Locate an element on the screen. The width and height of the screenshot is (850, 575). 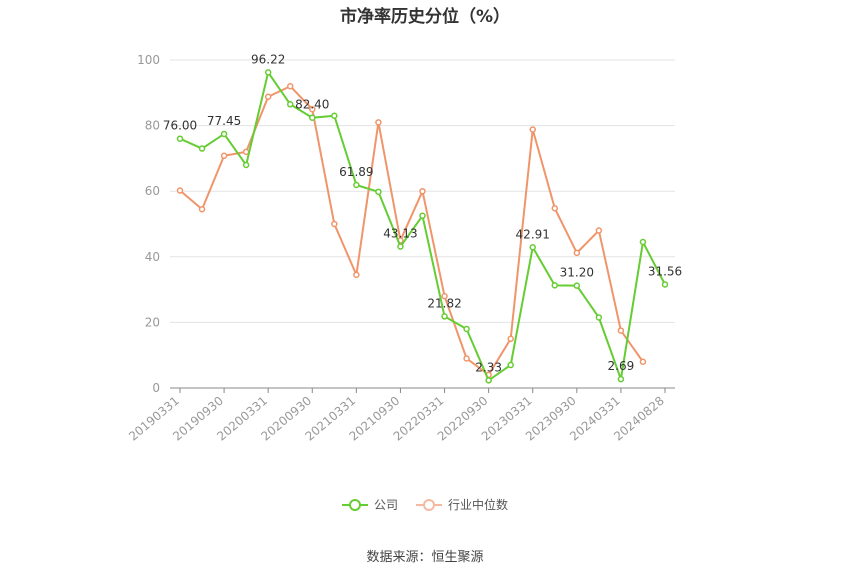
source-note: 数据来源：恒生聚源 is located at coordinates (425, 557).